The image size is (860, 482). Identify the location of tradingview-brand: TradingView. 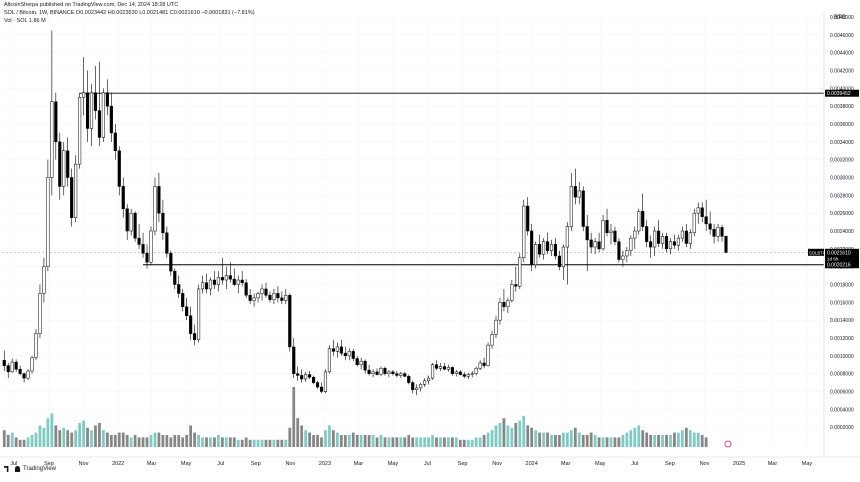
(30, 469).